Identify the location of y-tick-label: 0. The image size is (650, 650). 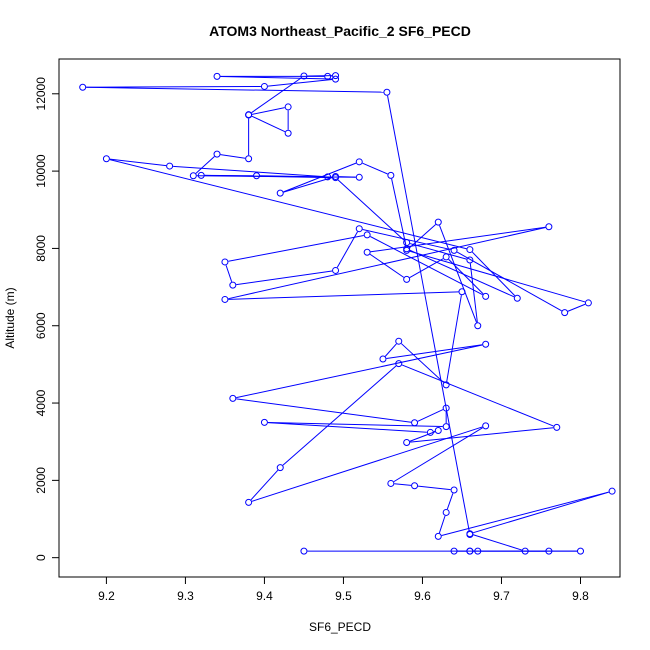
(41, 557).